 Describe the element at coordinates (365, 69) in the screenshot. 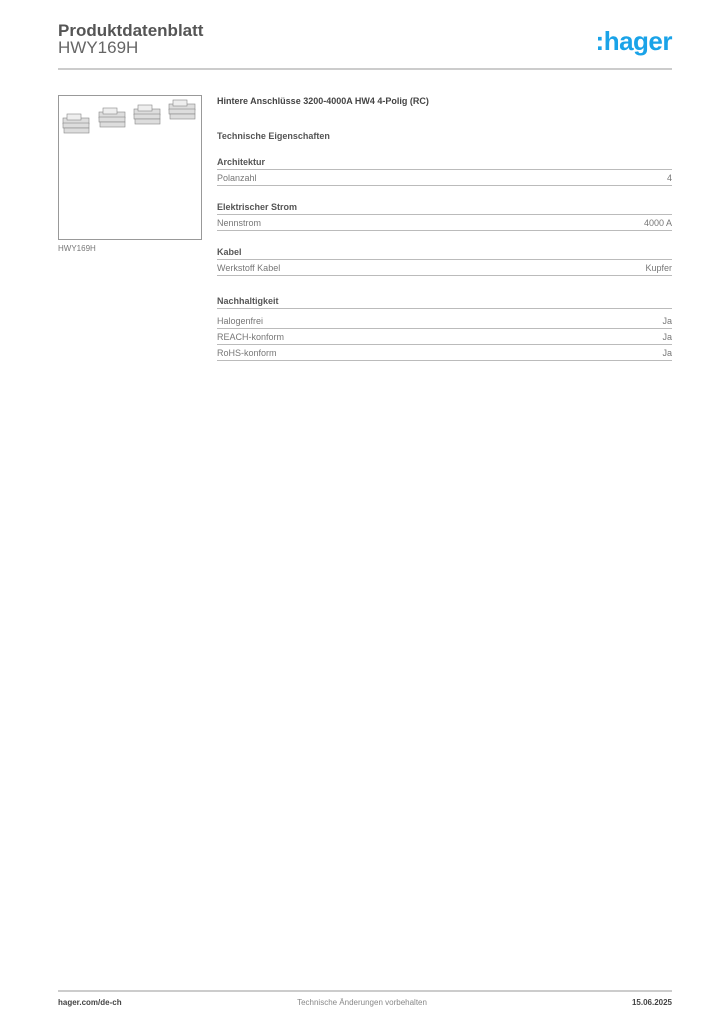

I see `header-divider` at that location.